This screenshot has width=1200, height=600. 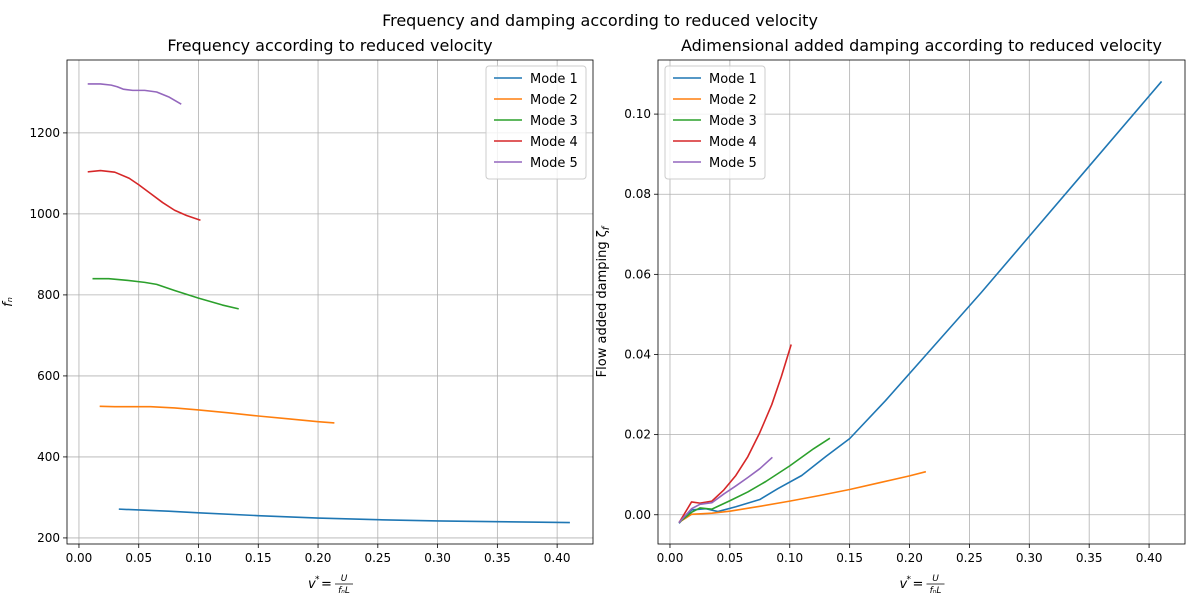 What do you see at coordinates (48, 376) in the screenshot?
I see `y-tick-label: 600` at bounding box center [48, 376].